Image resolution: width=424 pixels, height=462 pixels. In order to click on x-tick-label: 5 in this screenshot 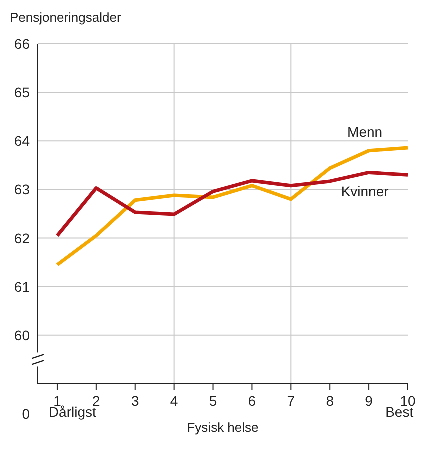, I will do `click(213, 401)`.